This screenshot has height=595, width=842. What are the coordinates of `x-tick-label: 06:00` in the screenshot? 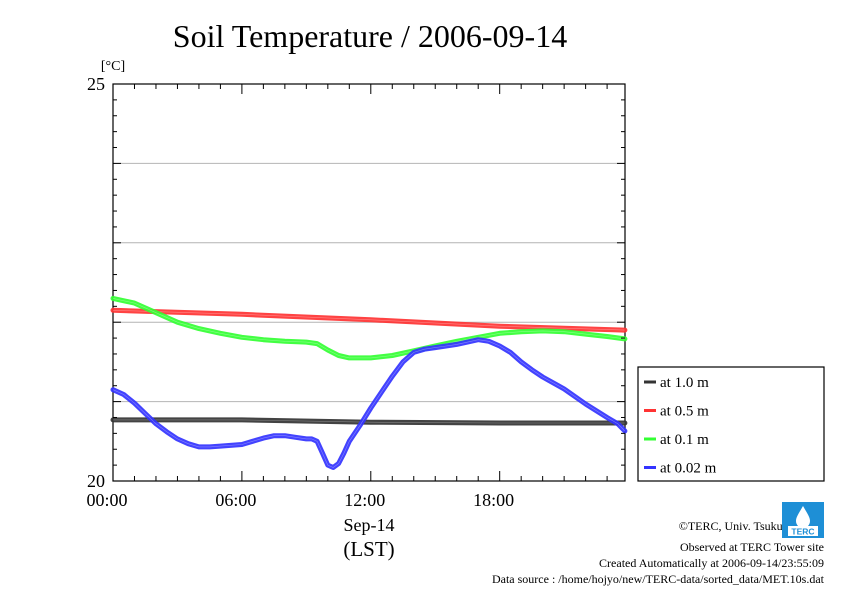 It's located at (235, 500).